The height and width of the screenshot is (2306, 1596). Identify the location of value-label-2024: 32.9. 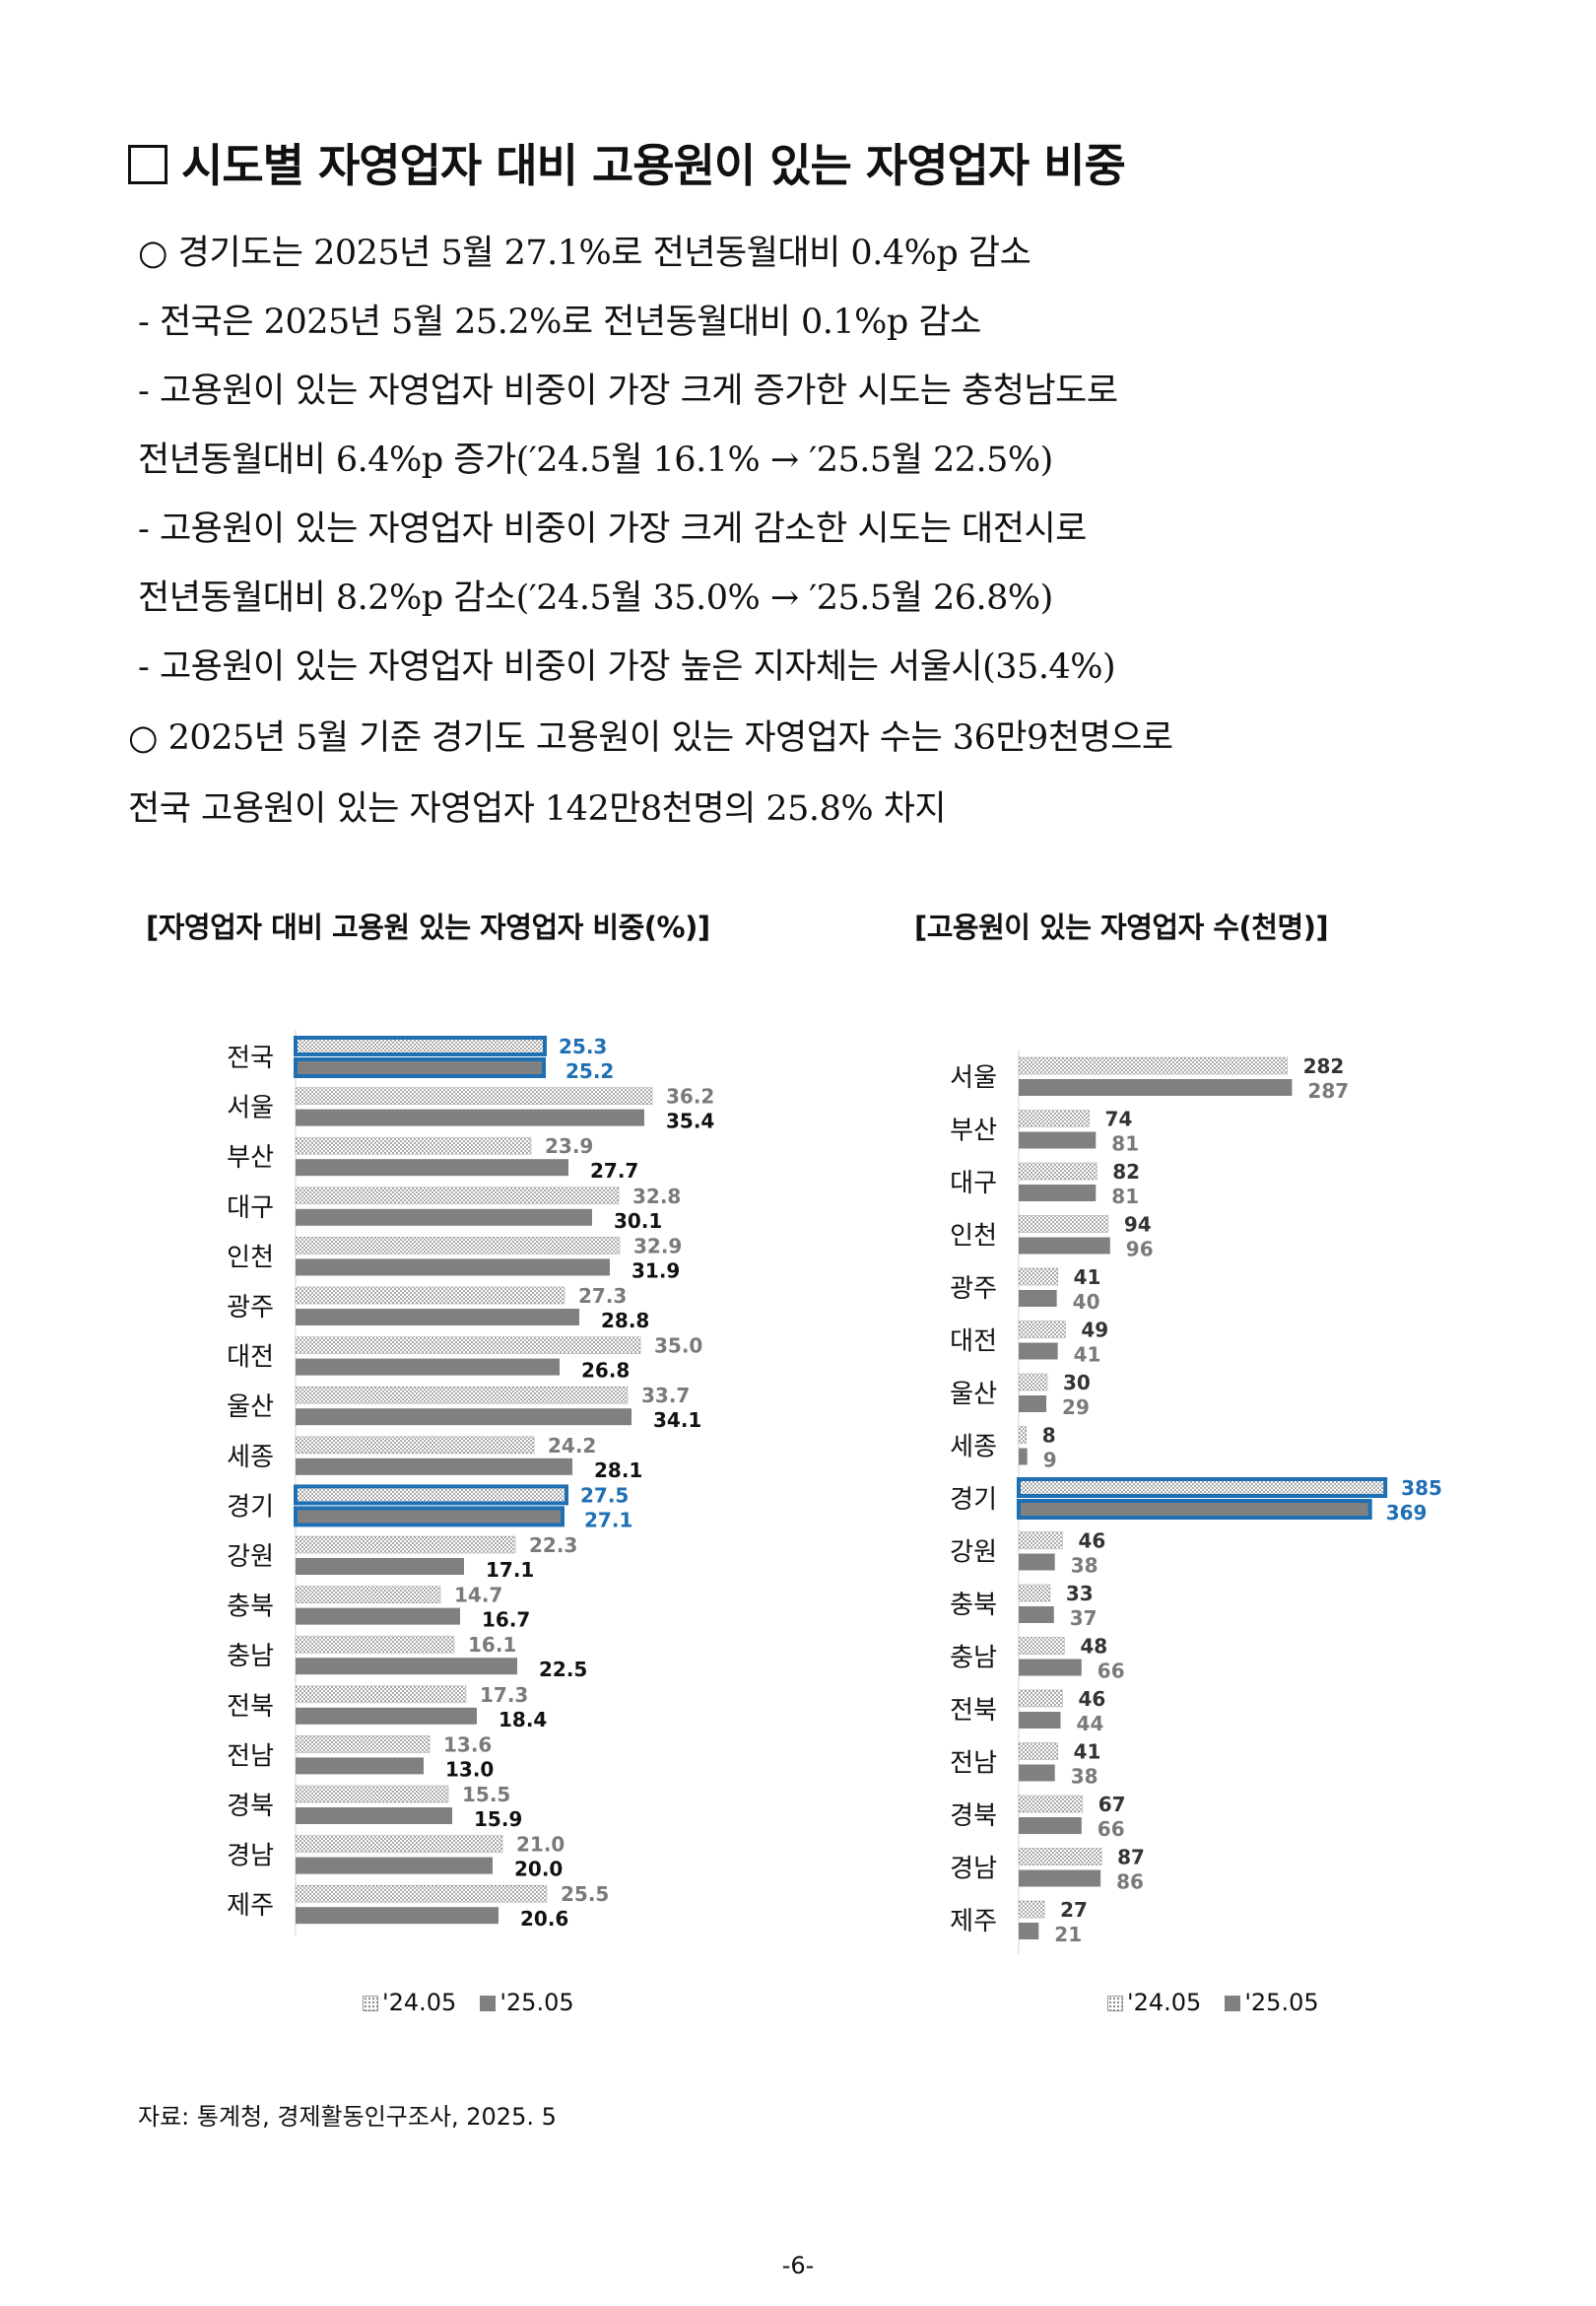
(657, 1246).